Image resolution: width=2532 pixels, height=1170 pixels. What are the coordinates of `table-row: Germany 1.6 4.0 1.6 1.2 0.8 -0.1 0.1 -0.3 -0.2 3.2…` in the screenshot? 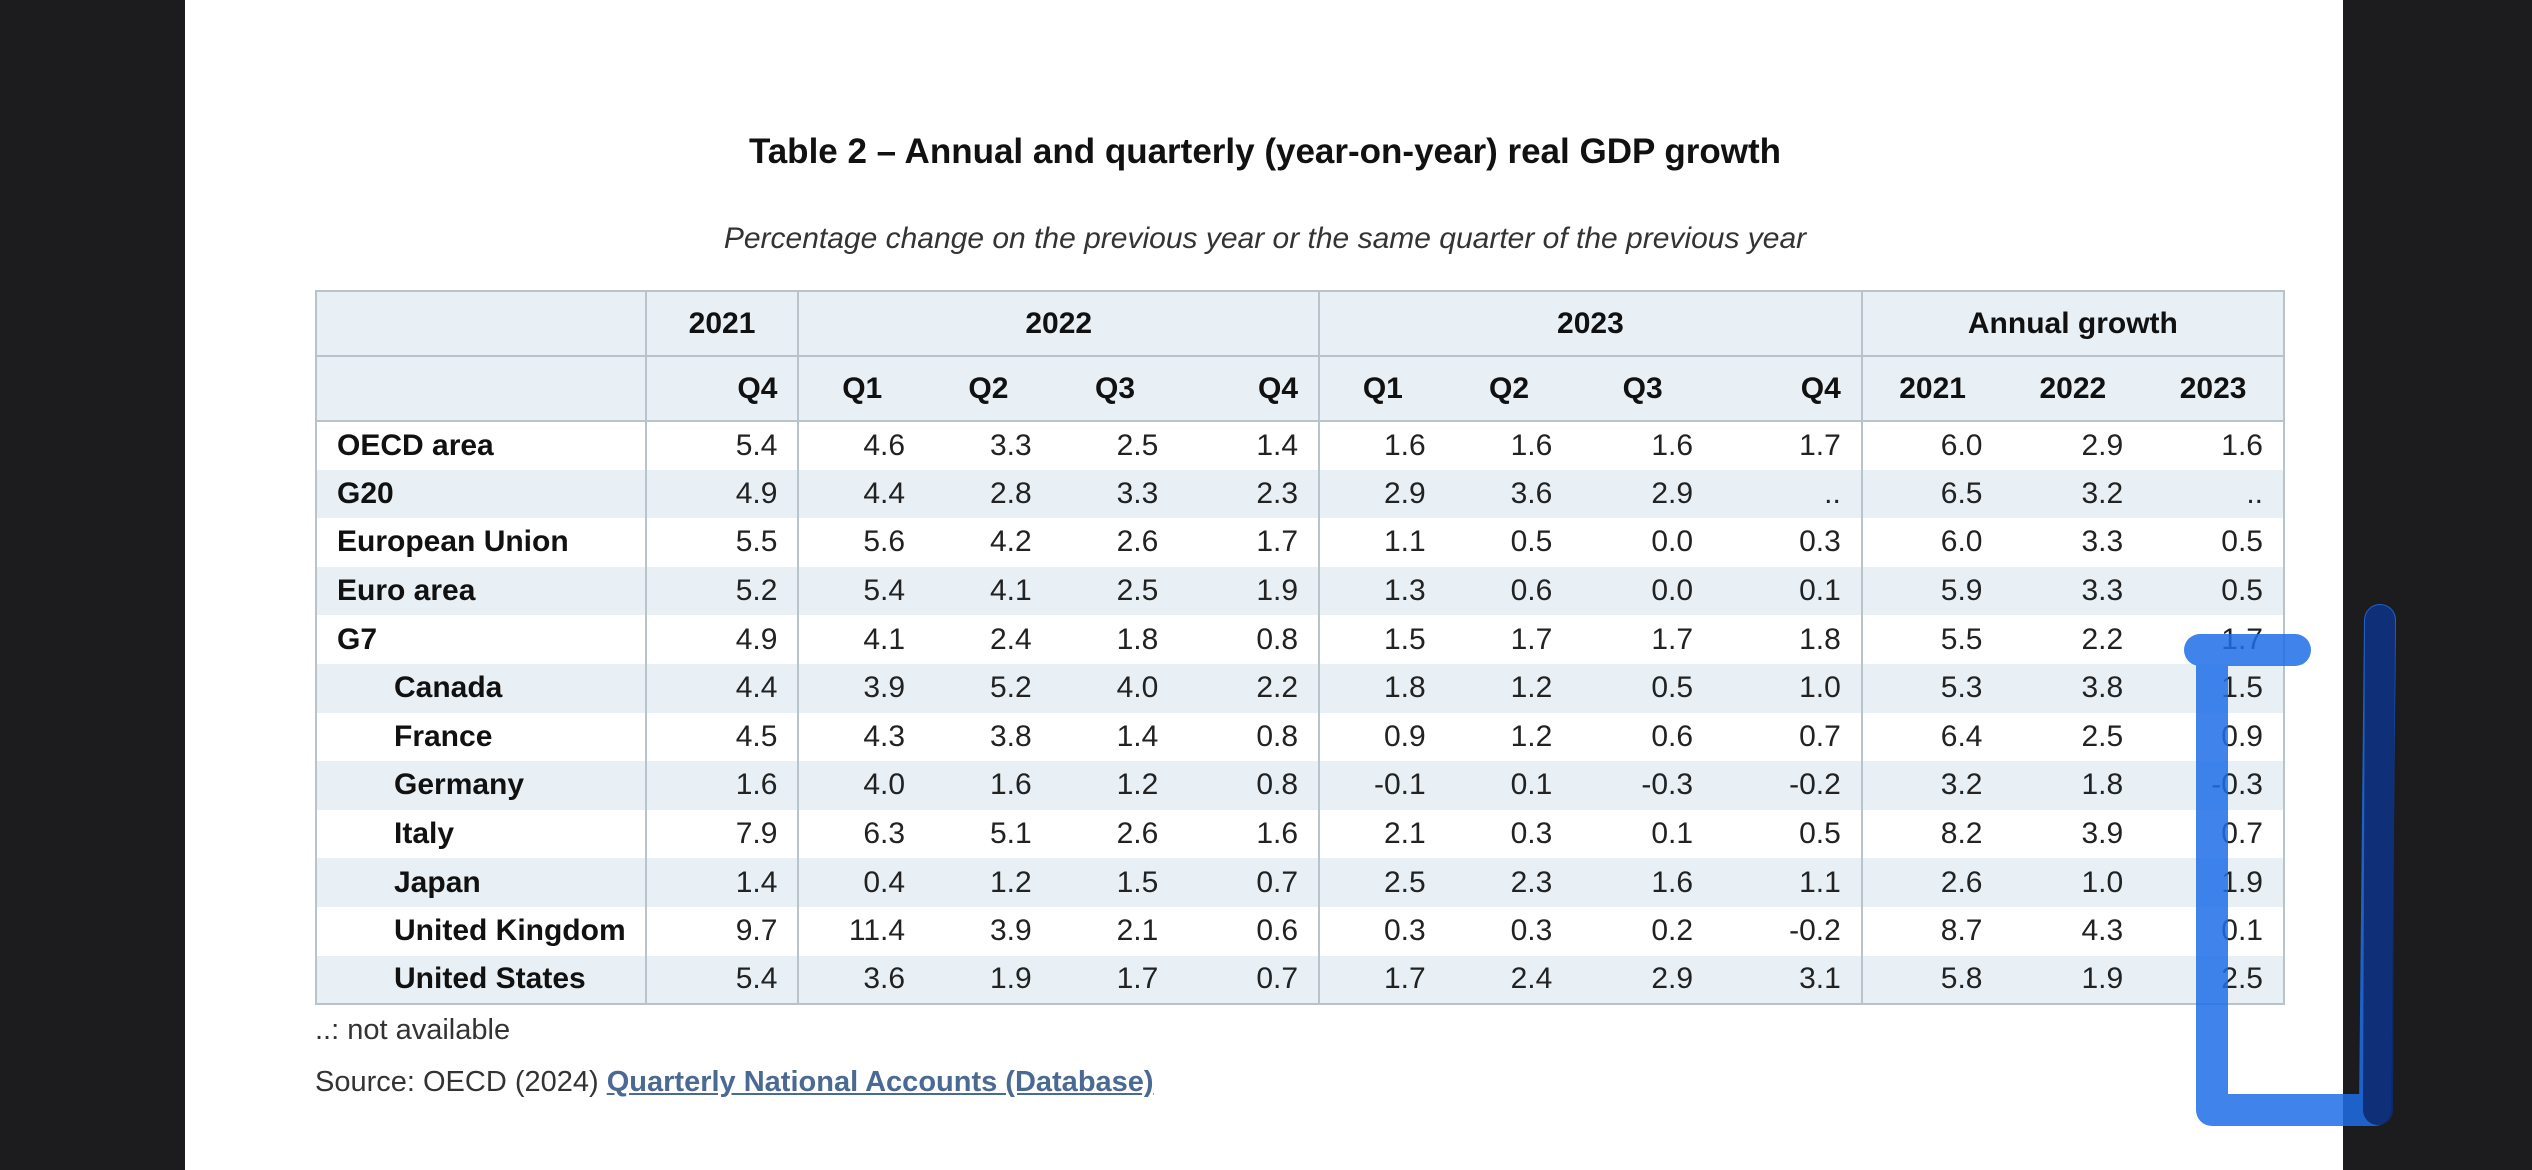 It's located at (1300, 785).